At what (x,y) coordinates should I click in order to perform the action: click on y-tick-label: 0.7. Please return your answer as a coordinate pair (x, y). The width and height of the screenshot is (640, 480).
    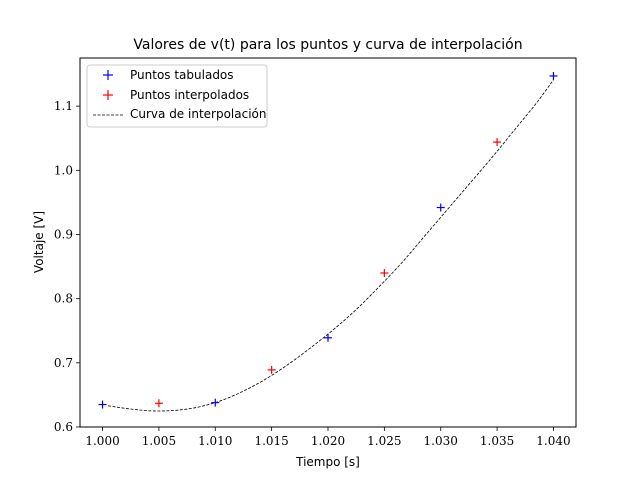
    Looking at the image, I should click on (63, 363).